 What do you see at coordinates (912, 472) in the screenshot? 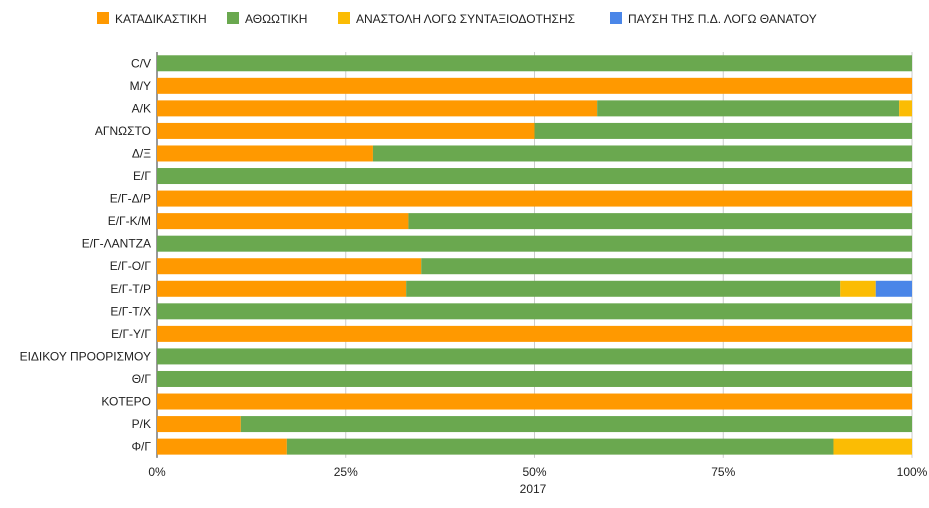
I see `x-tick-label: 100%` at bounding box center [912, 472].